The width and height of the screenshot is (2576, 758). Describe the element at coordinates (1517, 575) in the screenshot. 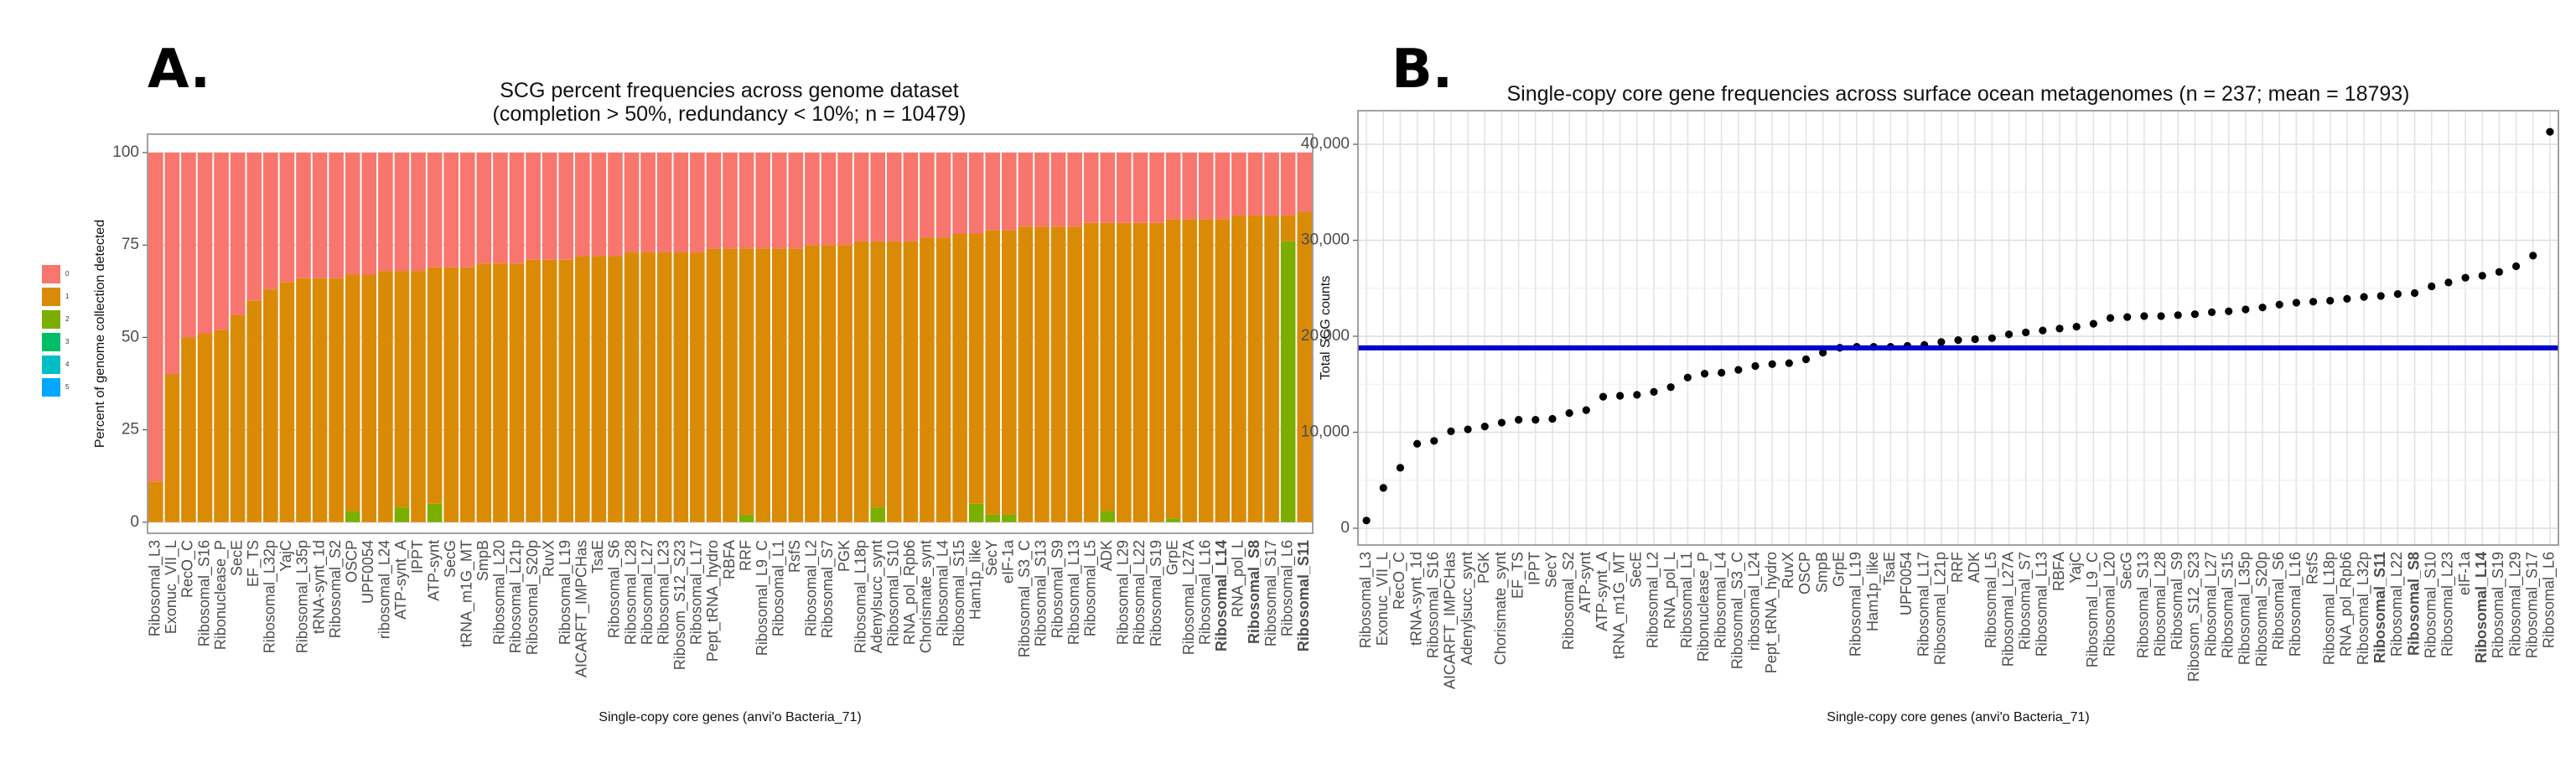

I see `x-tick-label: EF_TS` at that location.